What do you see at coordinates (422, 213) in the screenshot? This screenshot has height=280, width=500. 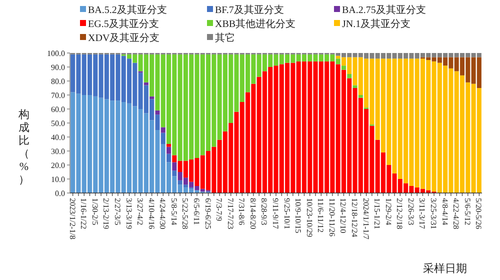 I see `x-tick-label: 3/11-3/17` at bounding box center [422, 213].